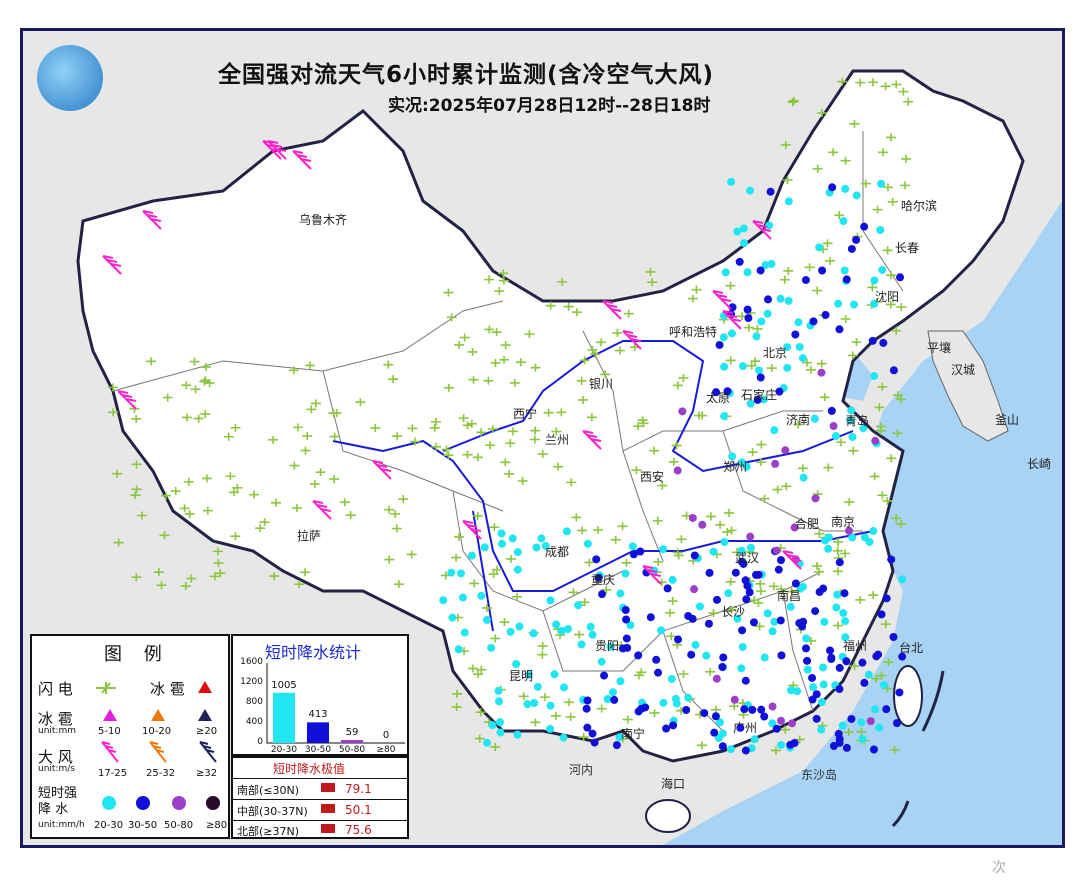 The height and width of the screenshot is (895, 1083). Describe the element at coordinates (260, 742) in the screenshot. I see `y-tick-label: 0` at that location.